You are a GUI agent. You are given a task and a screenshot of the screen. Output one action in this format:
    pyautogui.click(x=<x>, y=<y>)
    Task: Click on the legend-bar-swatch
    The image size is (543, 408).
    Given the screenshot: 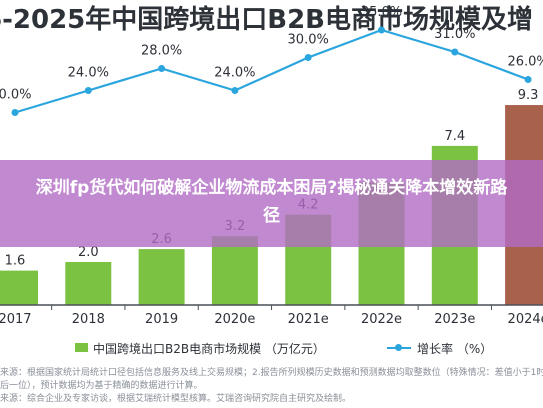 What is the action you would take?
    pyautogui.click(x=81, y=347)
    